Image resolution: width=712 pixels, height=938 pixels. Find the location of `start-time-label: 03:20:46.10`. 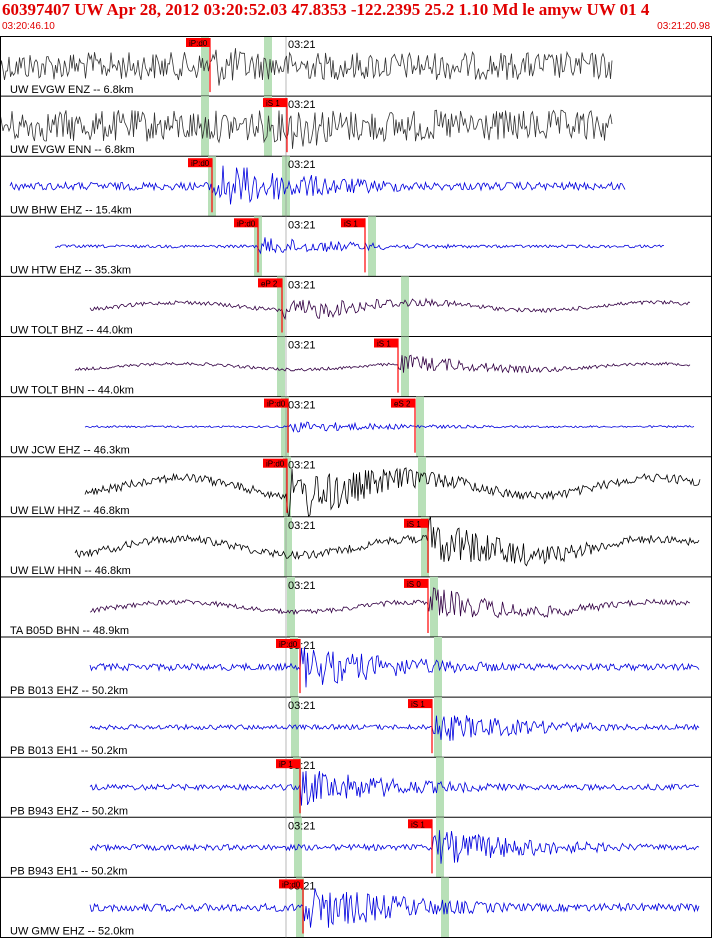

start-time-label: 03:20:46.10 is located at coordinates (28, 26).